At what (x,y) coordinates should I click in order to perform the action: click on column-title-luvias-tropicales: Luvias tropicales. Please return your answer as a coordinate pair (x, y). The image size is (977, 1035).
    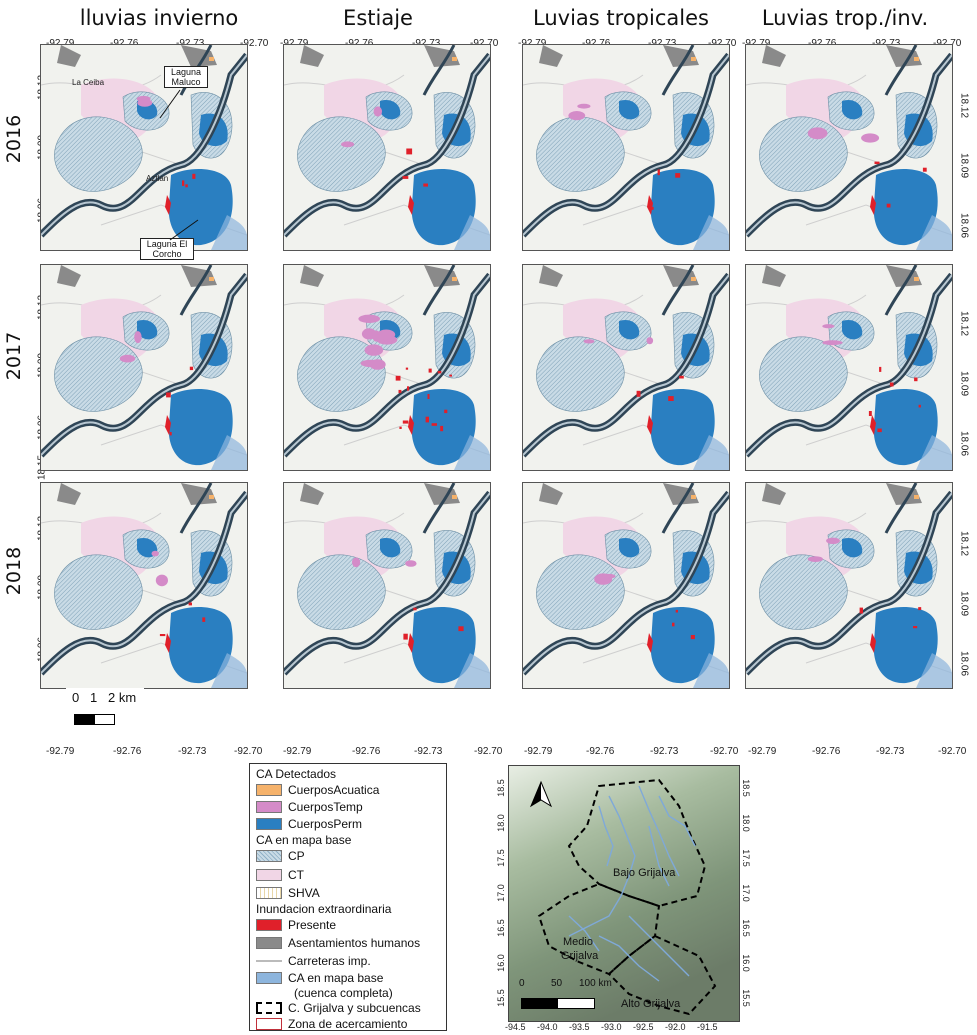
    Looking at the image, I should click on (621, 18).